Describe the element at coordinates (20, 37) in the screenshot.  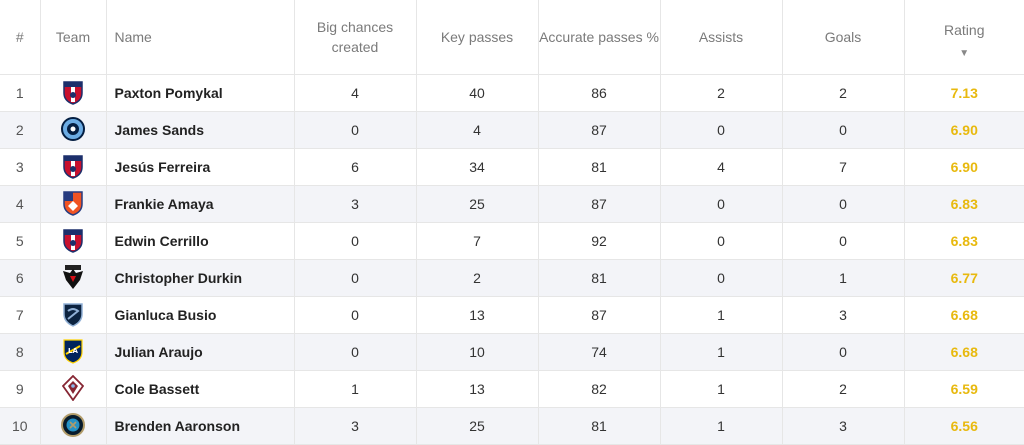
I see `rank-header: #` at that location.